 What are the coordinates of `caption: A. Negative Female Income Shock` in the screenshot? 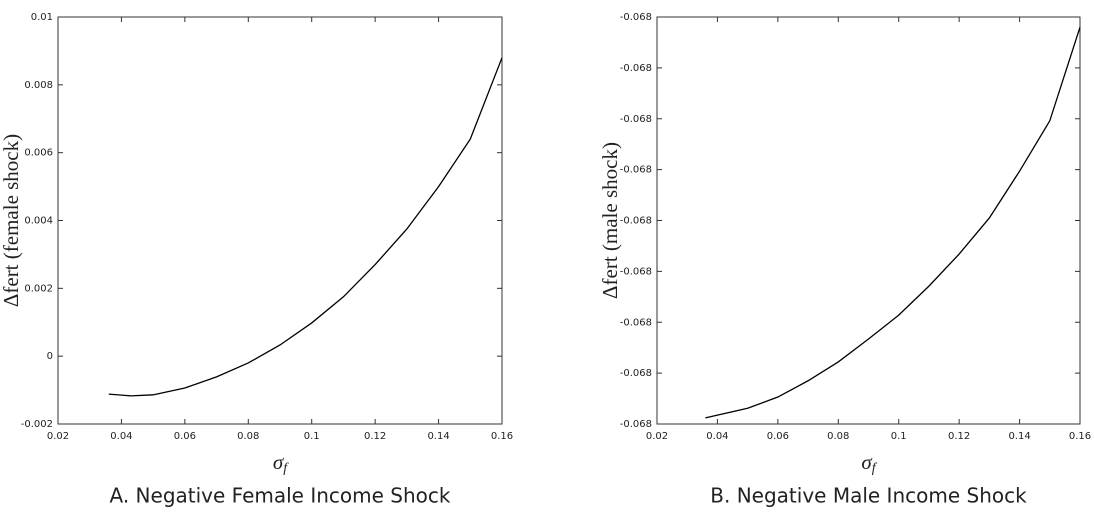 It's located at (280, 496).